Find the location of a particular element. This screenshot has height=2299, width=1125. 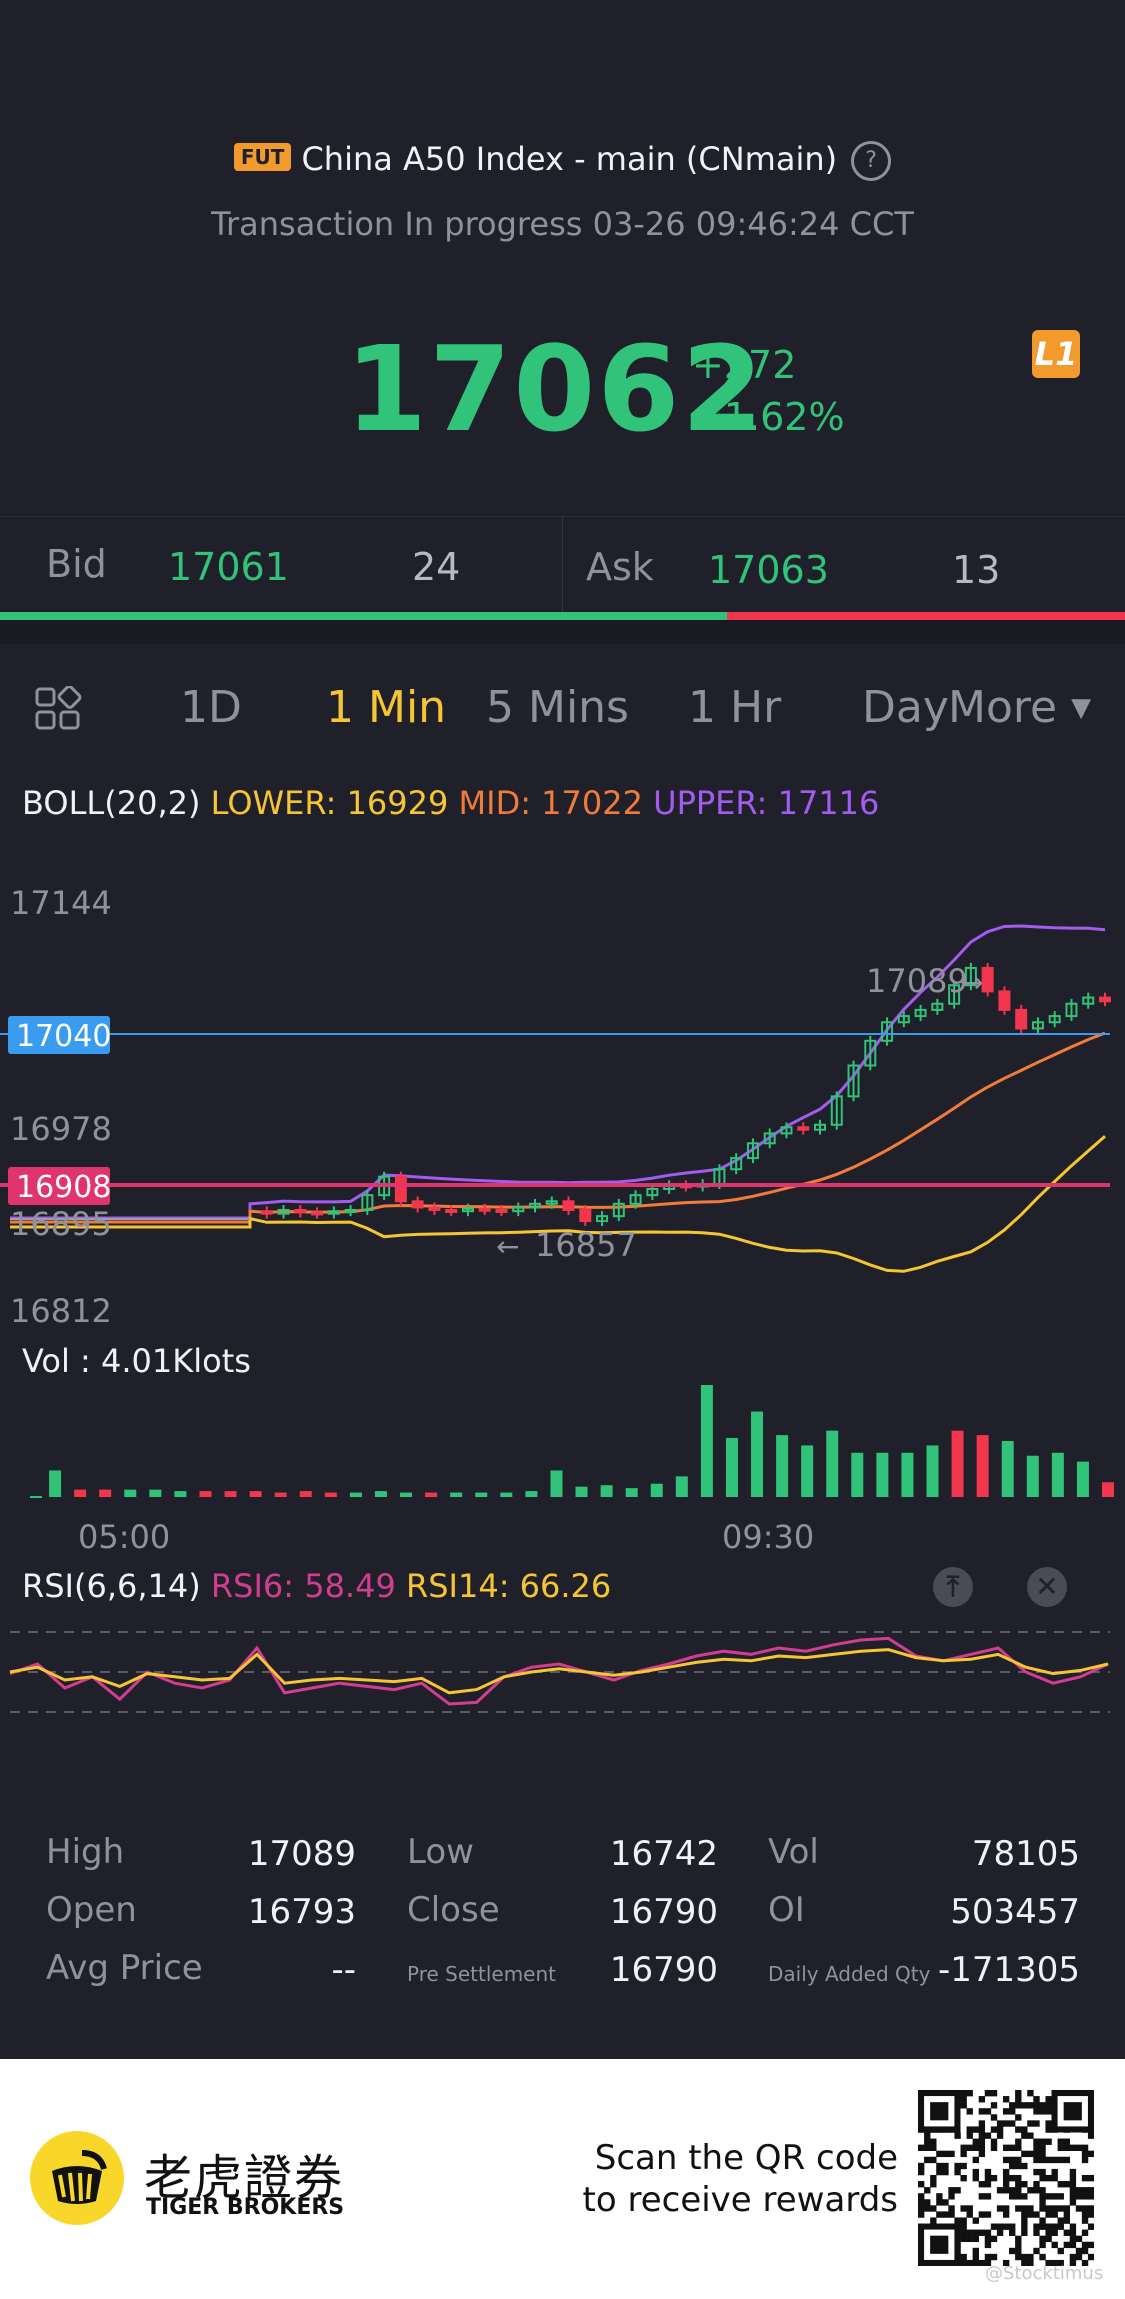

qr-finder is located at coordinates (939, 2111).